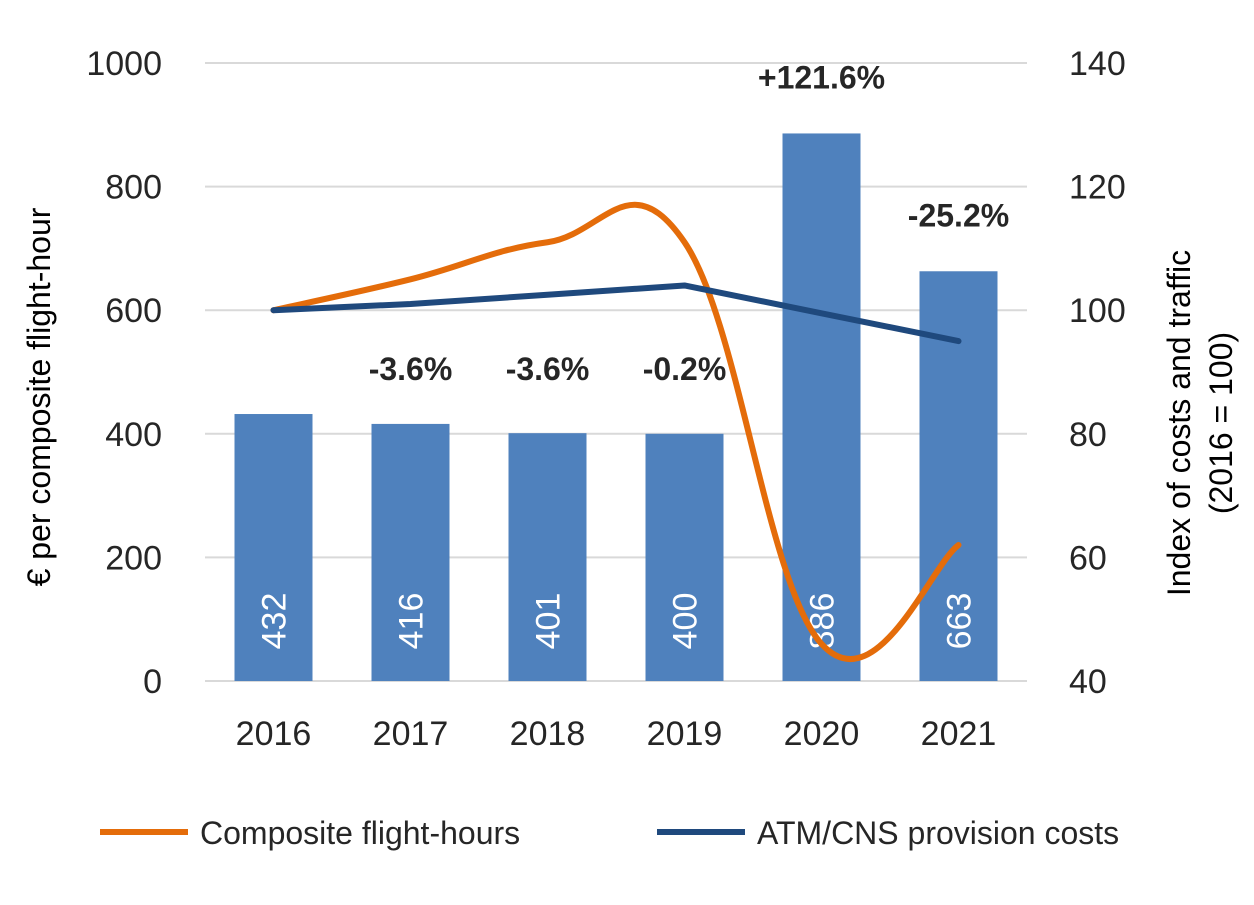 This screenshot has height=905, width=1254. What do you see at coordinates (39, 396) in the screenshot?
I see `left-axis-title: € per composite flight-hour` at bounding box center [39, 396].